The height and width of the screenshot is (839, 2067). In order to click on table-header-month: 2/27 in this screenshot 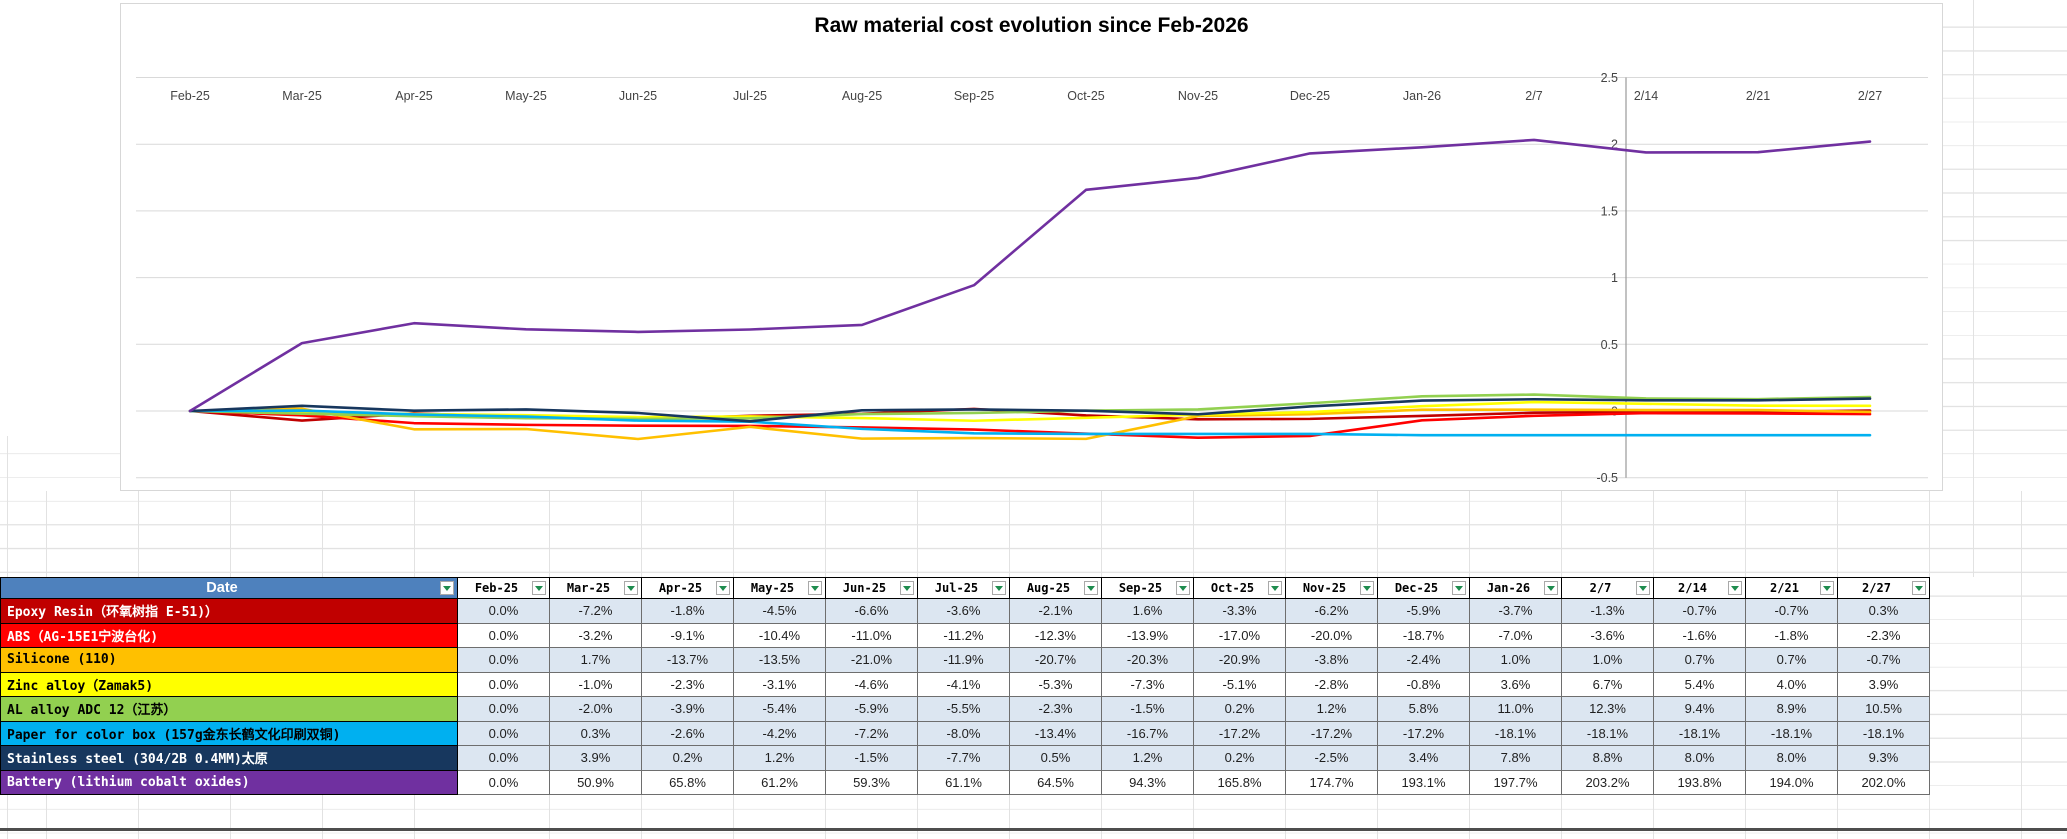, I will do `click(1884, 588)`.